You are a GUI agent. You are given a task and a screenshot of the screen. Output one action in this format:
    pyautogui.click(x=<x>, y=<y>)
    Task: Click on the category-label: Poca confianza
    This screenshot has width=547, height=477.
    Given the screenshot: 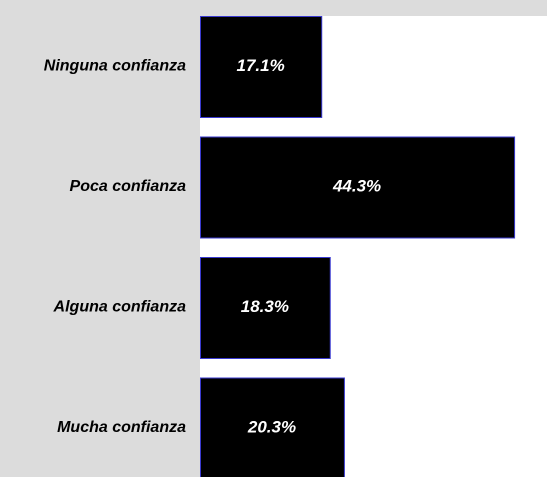 What is the action you would take?
    pyautogui.click(x=128, y=186)
    